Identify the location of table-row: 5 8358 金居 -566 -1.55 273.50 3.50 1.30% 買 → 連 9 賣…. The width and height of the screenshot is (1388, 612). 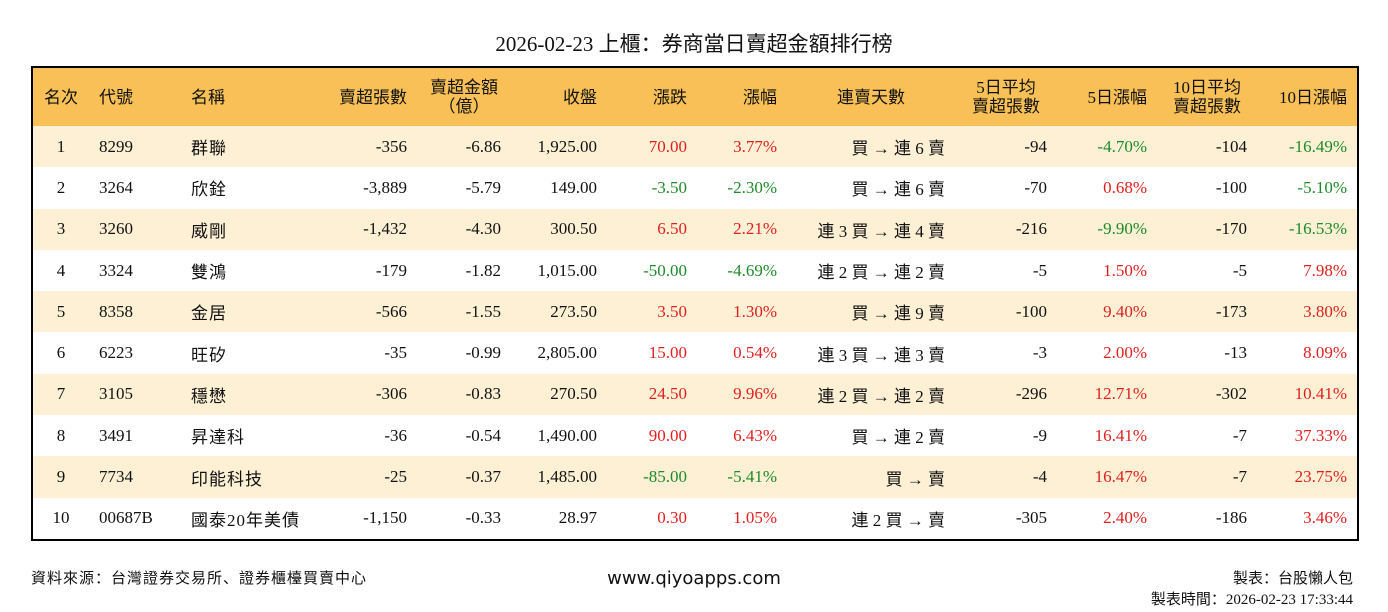
(695, 312).